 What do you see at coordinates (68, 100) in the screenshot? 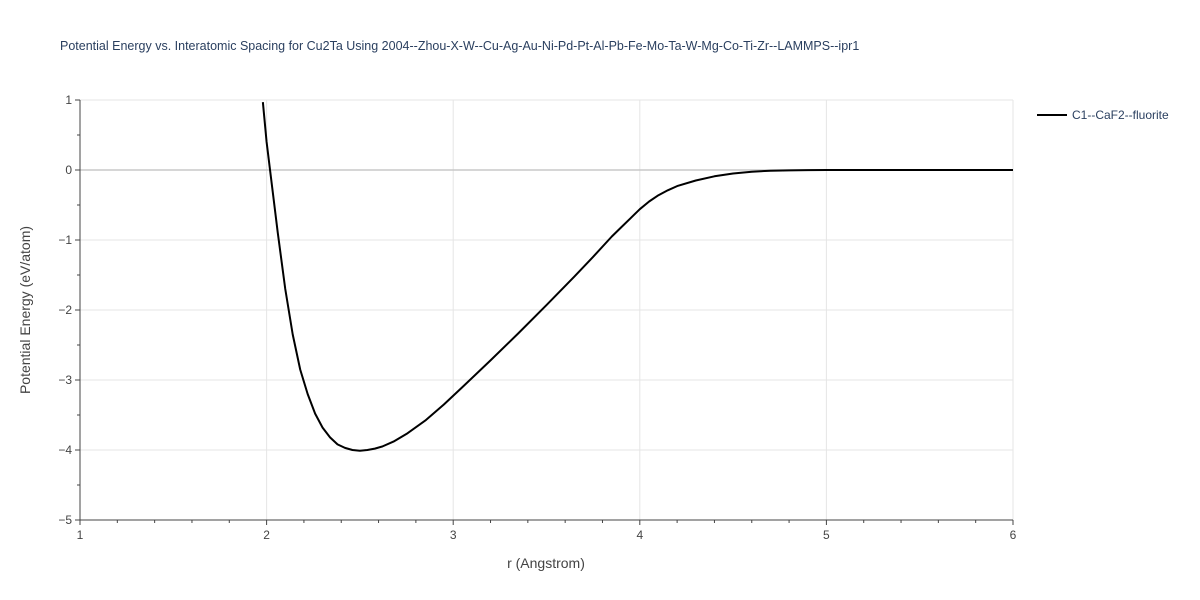
I see `y-tick-label: 1` at bounding box center [68, 100].